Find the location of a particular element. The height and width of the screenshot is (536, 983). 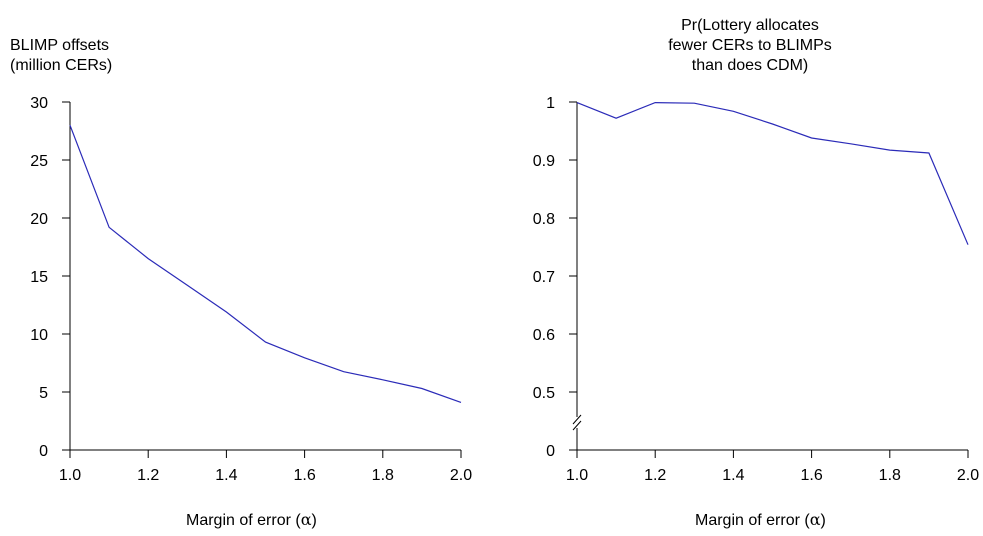

right-x-tick-label: 1.4 is located at coordinates (733, 475).